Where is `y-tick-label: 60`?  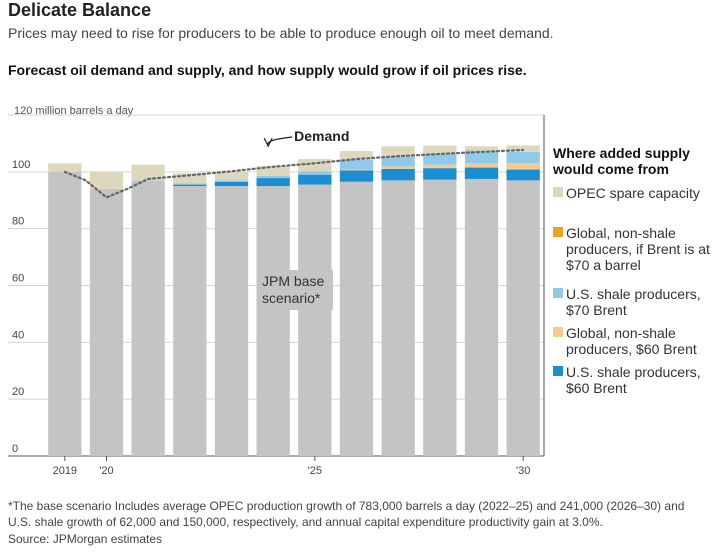 y-tick-label: 60 is located at coordinates (18, 279).